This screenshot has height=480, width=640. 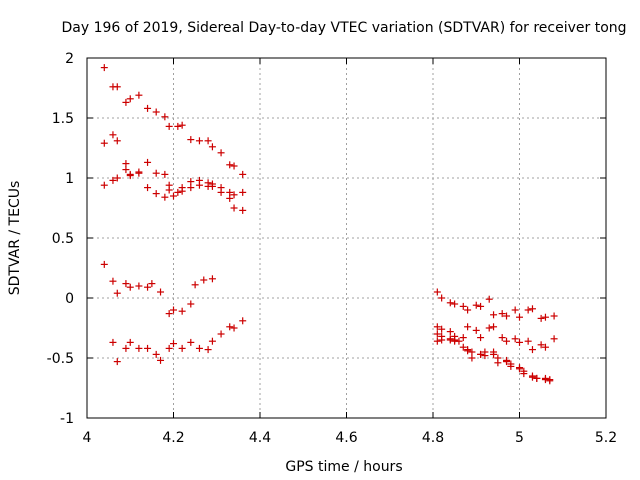 What do you see at coordinates (60, 359) in the screenshot?
I see `y-tick-label: -0.5` at bounding box center [60, 359].